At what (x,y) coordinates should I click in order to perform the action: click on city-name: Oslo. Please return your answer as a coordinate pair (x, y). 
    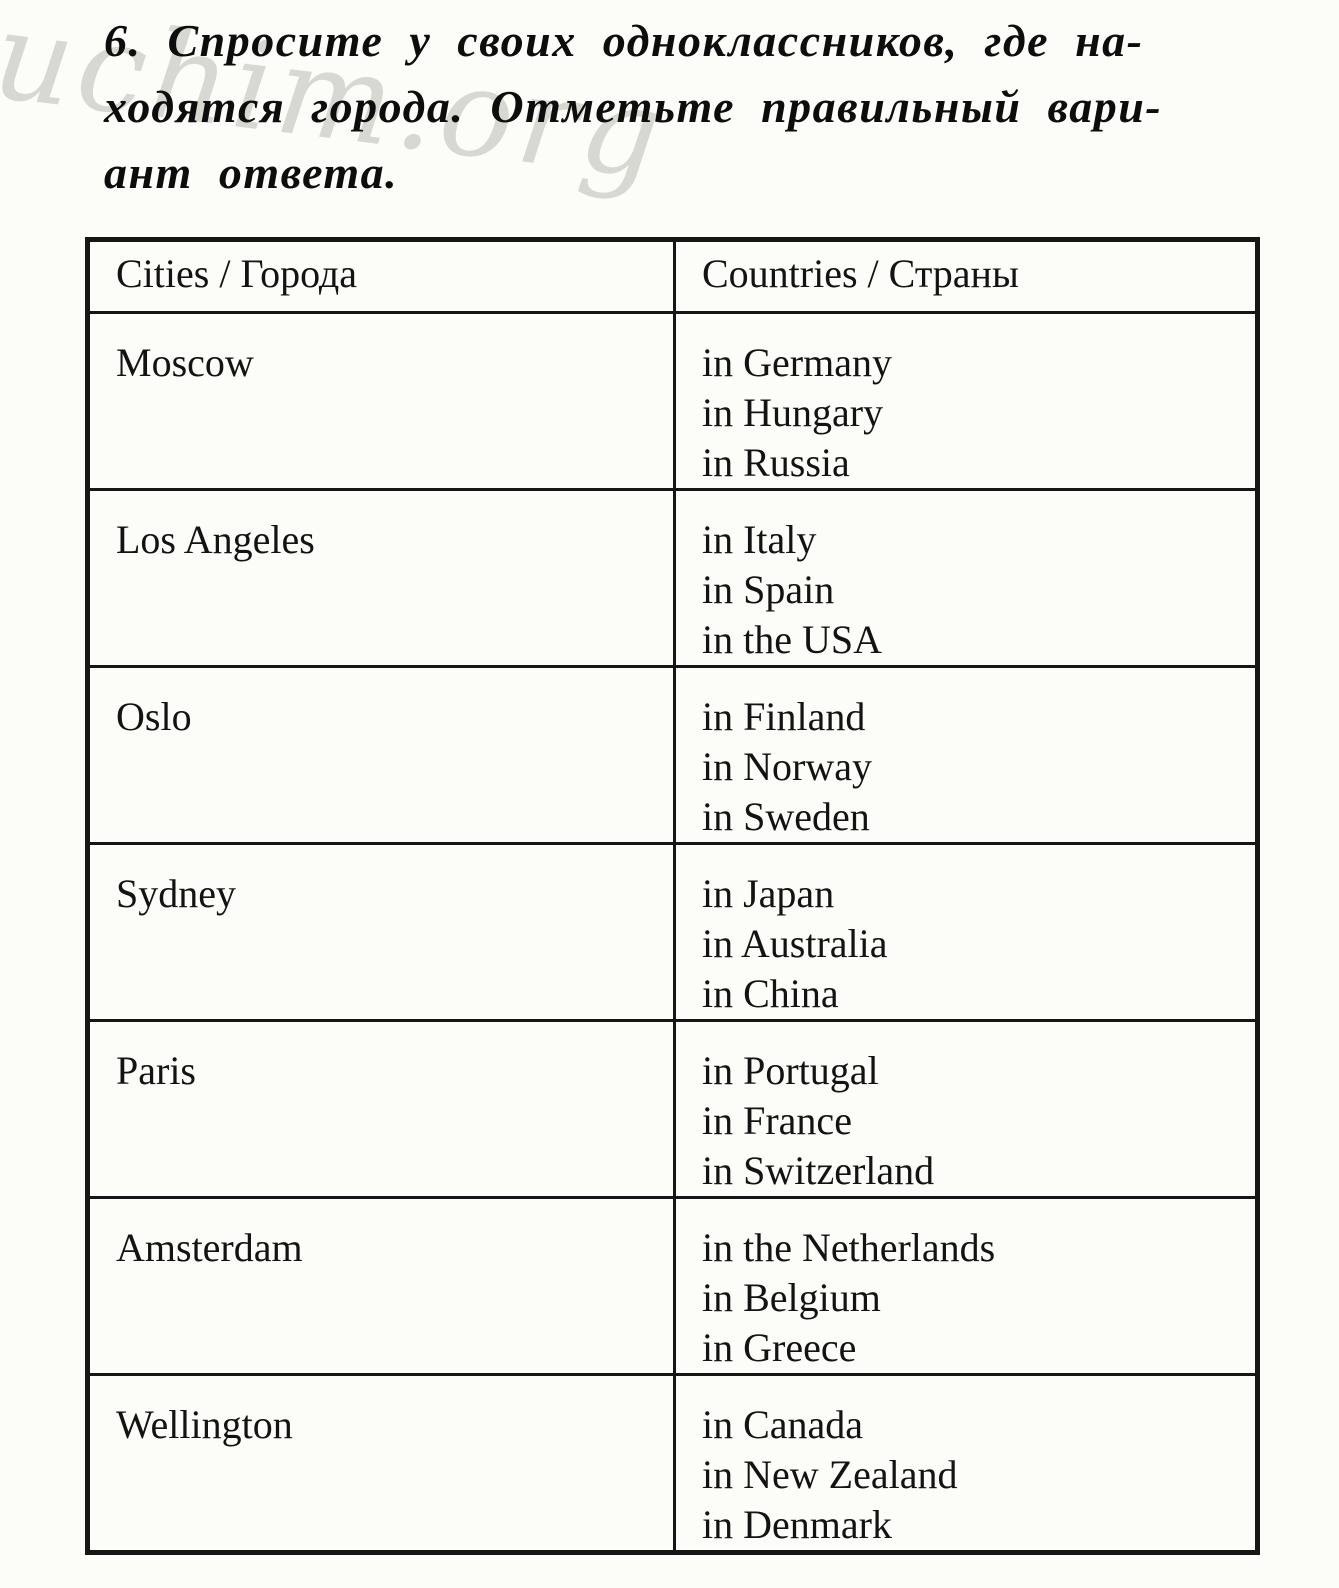
    Looking at the image, I should click on (154, 716).